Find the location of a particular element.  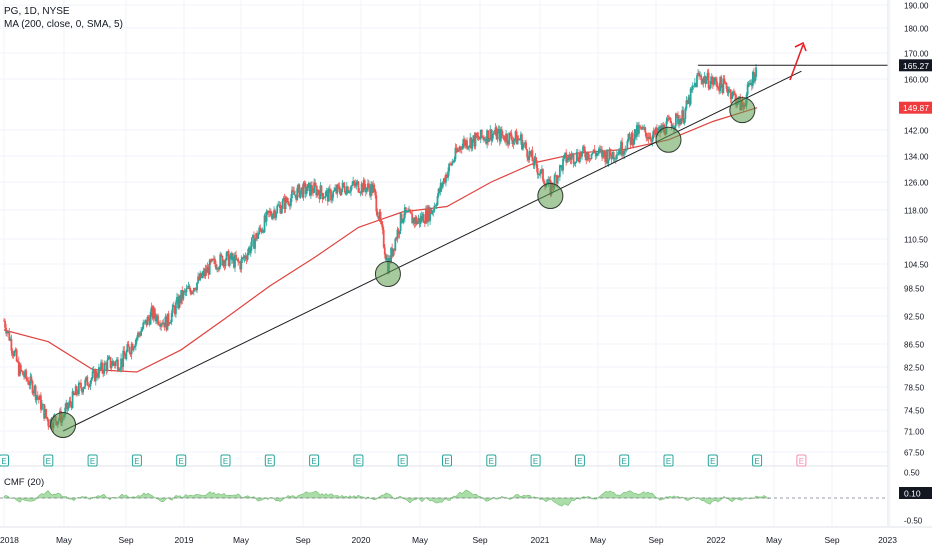

time-tick-label: 2021 is located at coordinates (540, 540).